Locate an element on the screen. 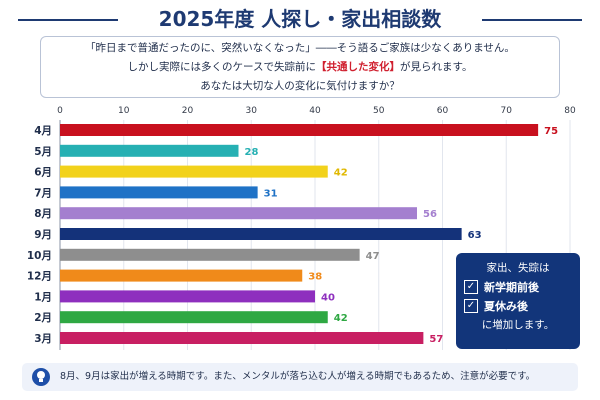 This screenshot has width=600, height=400. x-tick-label: 0 is located at coordinates (60, 111).